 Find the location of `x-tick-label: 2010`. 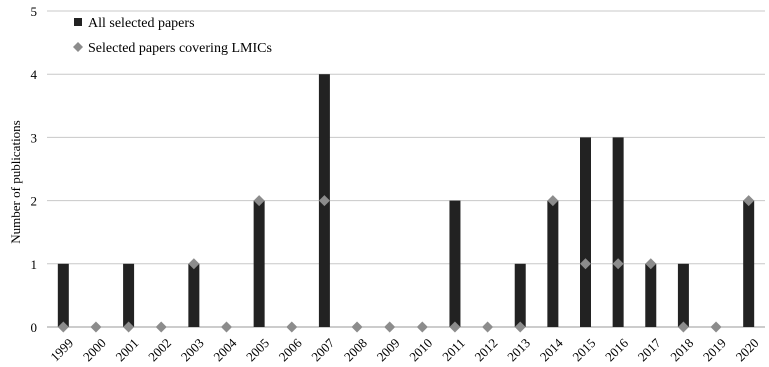

x-tick-label: 2010 is located at coordinates (420, 349).